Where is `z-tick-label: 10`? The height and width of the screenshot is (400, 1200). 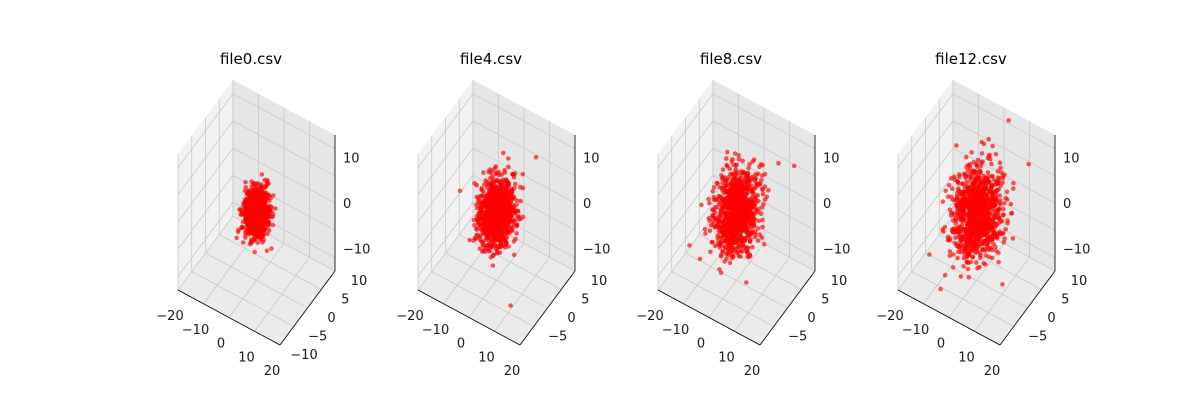
z-tick-label: 10 is located at coordinates (351, 159).